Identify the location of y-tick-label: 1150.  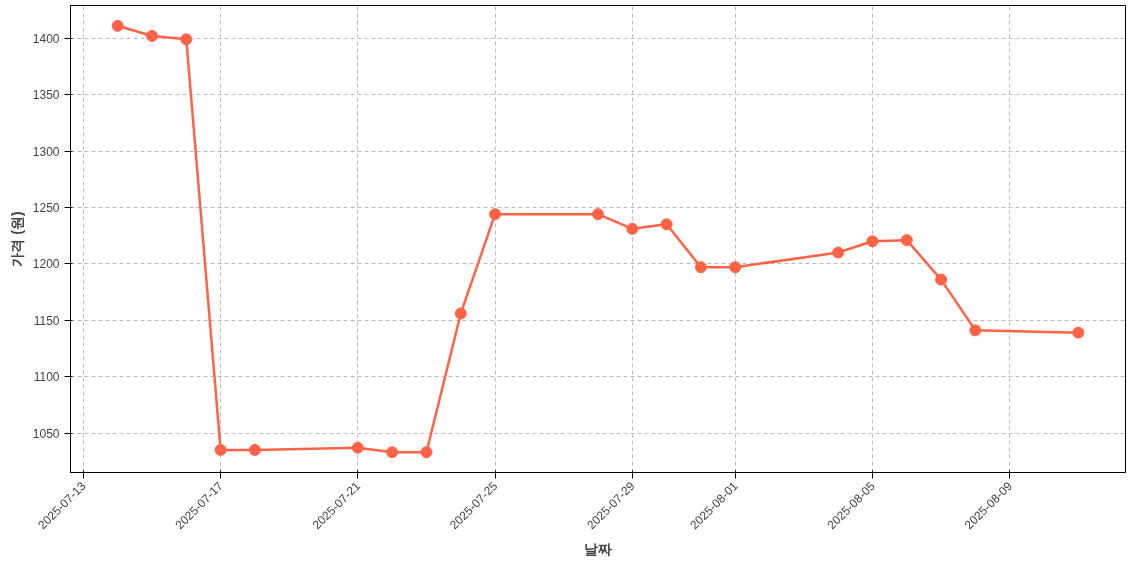
(46, 320).